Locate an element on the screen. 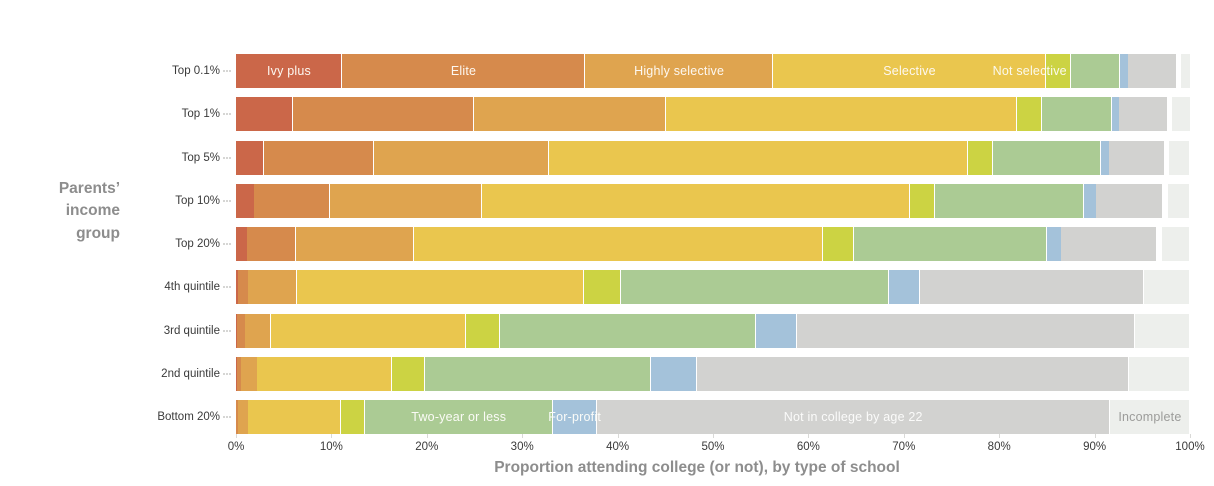 The image size is (1214, 486). row-label: Top 20% is located at coordinates (118, 244).